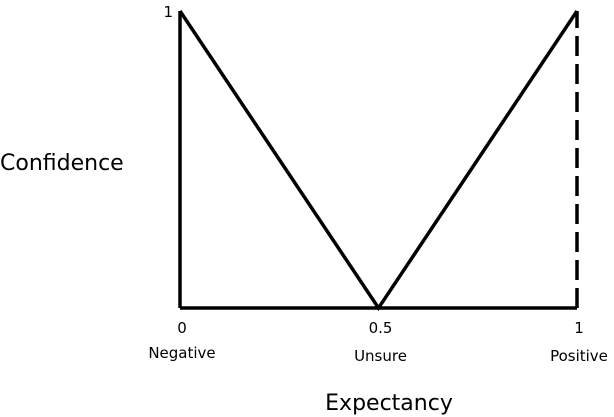 The height and width of the screenshot is (417, 614). What do you see at coordinates (168, 12) in the screenshot?
I see `y-tick-label: 1` at bounding box center [168, 12].